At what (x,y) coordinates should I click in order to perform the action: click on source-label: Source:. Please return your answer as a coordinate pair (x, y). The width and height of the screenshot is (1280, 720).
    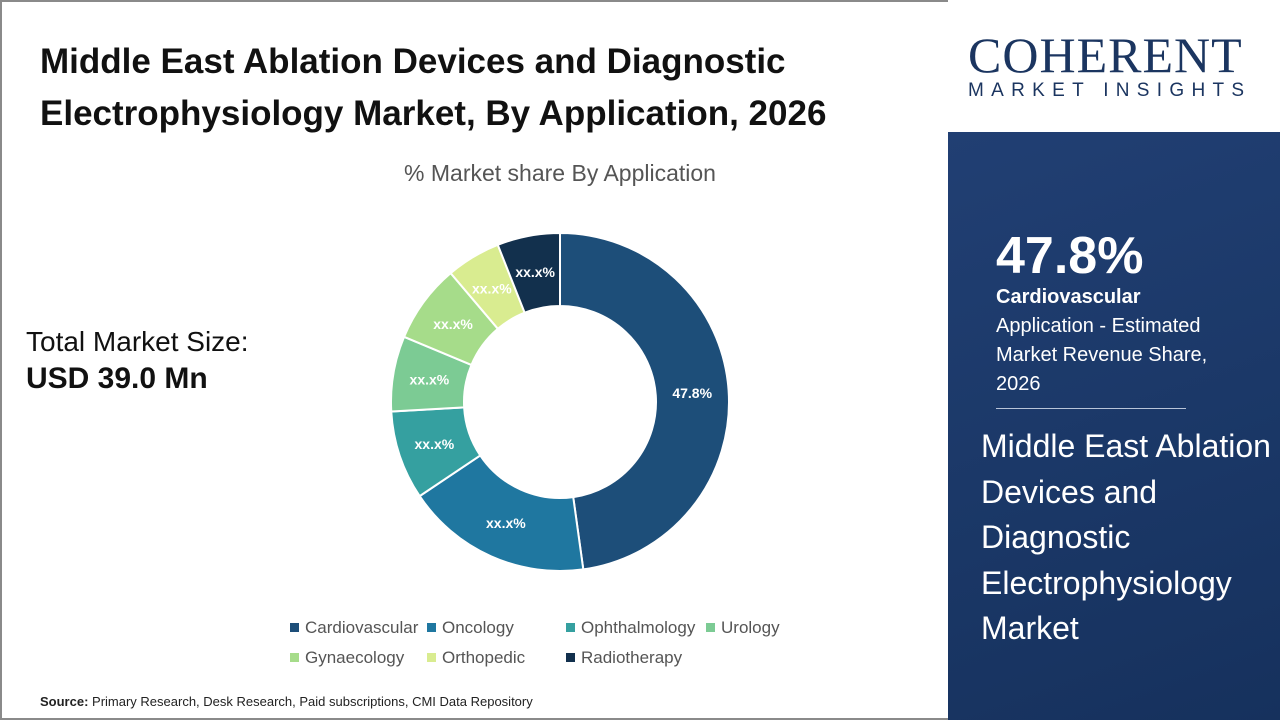
    Looking at the image, I should click on (64, 701).